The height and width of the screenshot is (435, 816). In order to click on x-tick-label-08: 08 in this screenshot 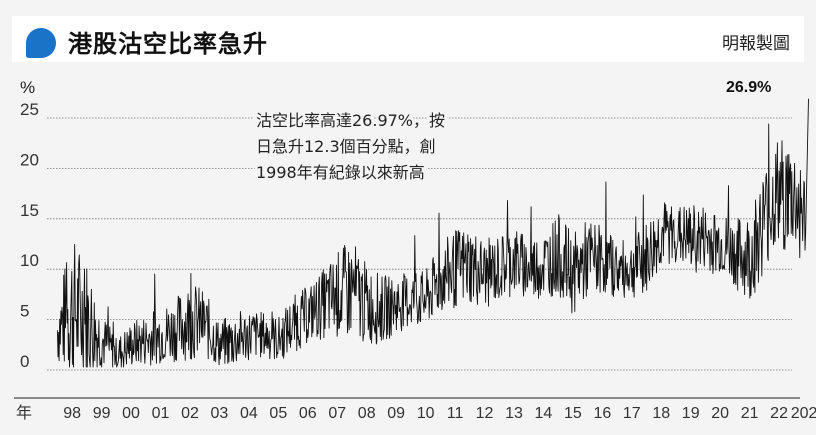, I will do `click(367, 413)`.